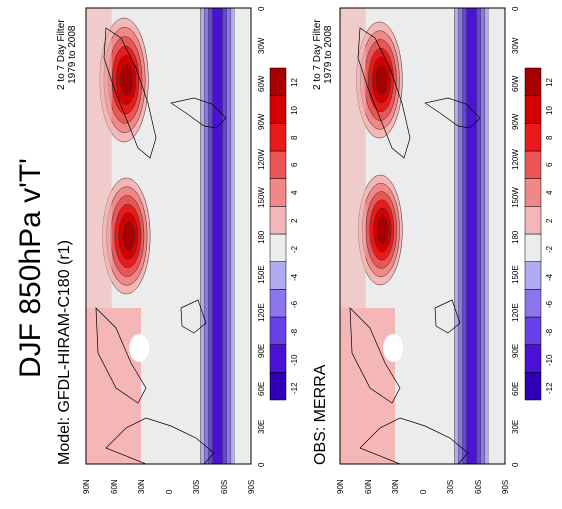 The height and width of the screenshot is (509, 562). What do you see at coordinates (72, 54) in the screenshot?
I see `panel-model-filter-line2: 1979 to 2008` at bounding box center [72, 54].